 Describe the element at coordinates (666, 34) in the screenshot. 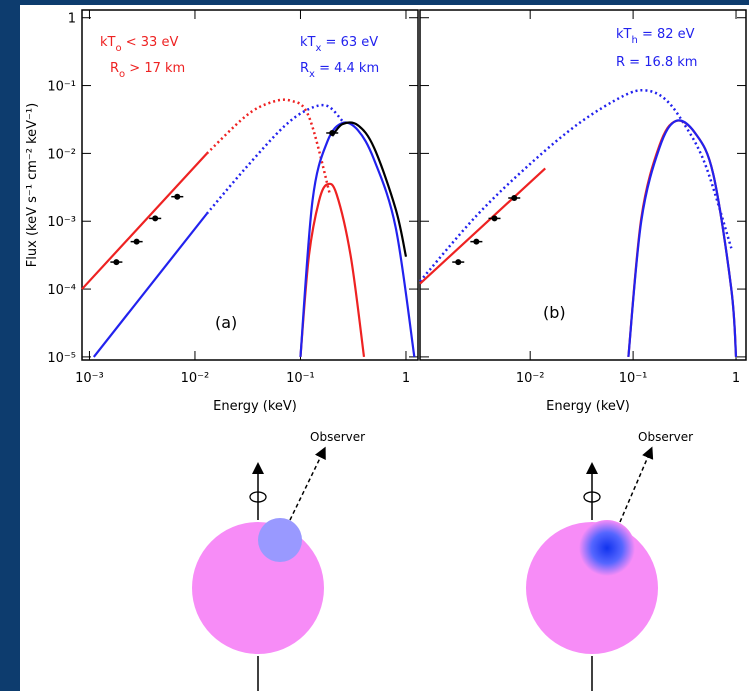

I see `annotation-part: = 82 eV` at that location.